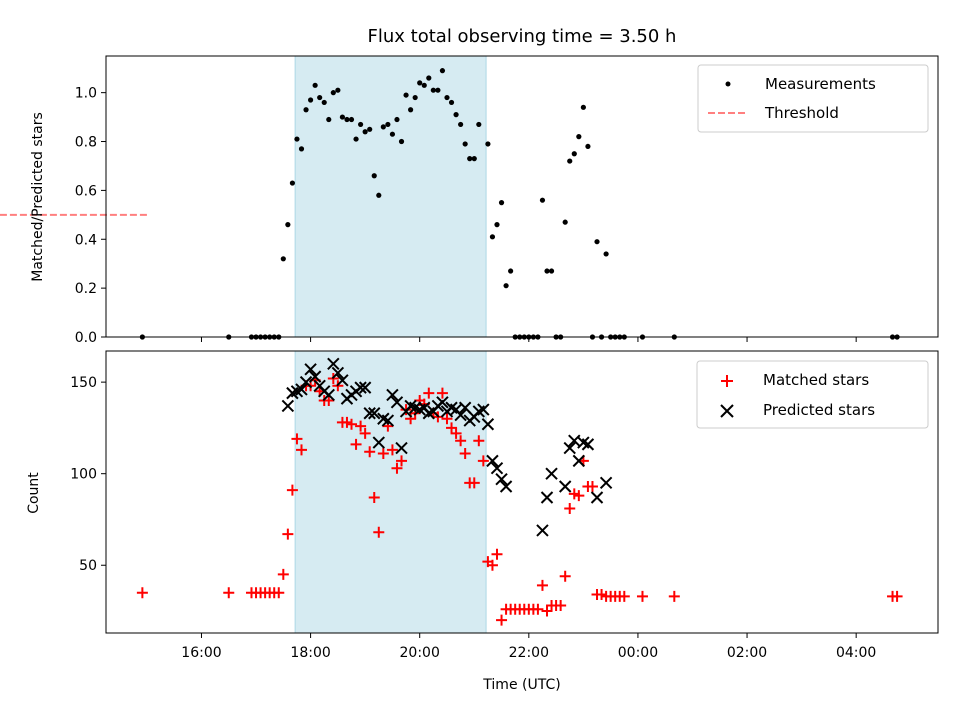 The image size is (960, 724). I want to click on bottom-legend-box, so click(812, 394).